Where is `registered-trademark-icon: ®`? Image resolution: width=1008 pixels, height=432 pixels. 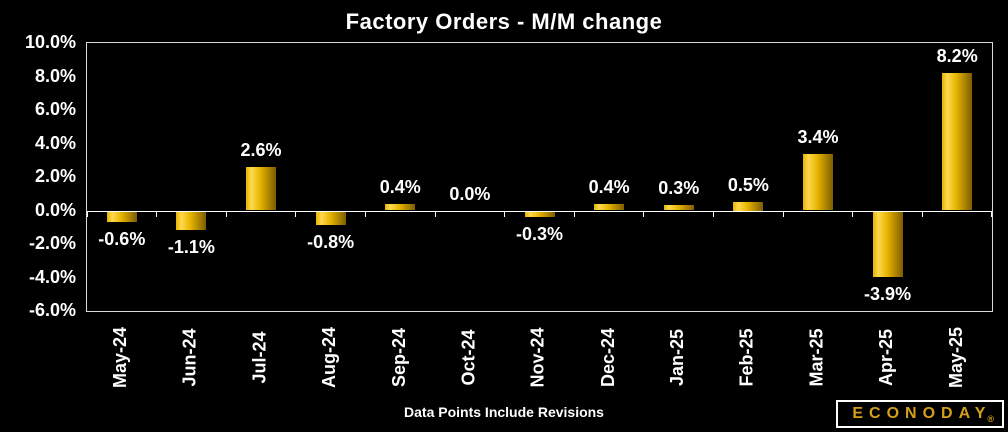 registered-trademark-icon: ® is located at coordinates (990, 419).